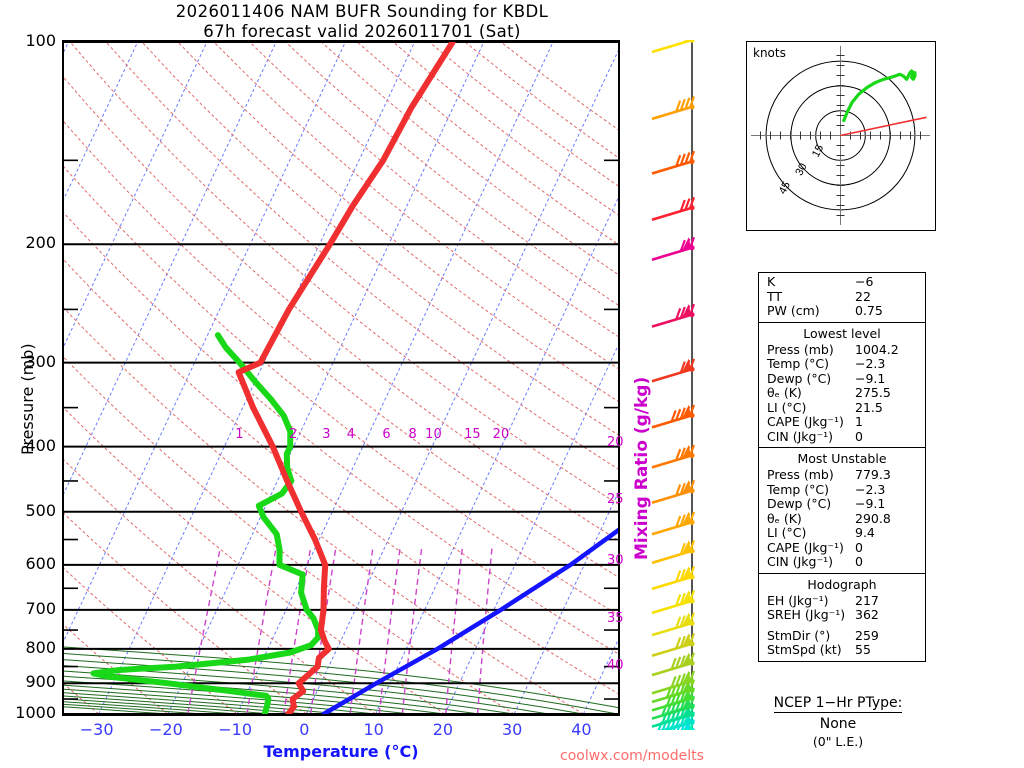 This screenshot has width=1024, height=768. I want to click on mixing-ratio-tick-15: 15, so click(472, 434).